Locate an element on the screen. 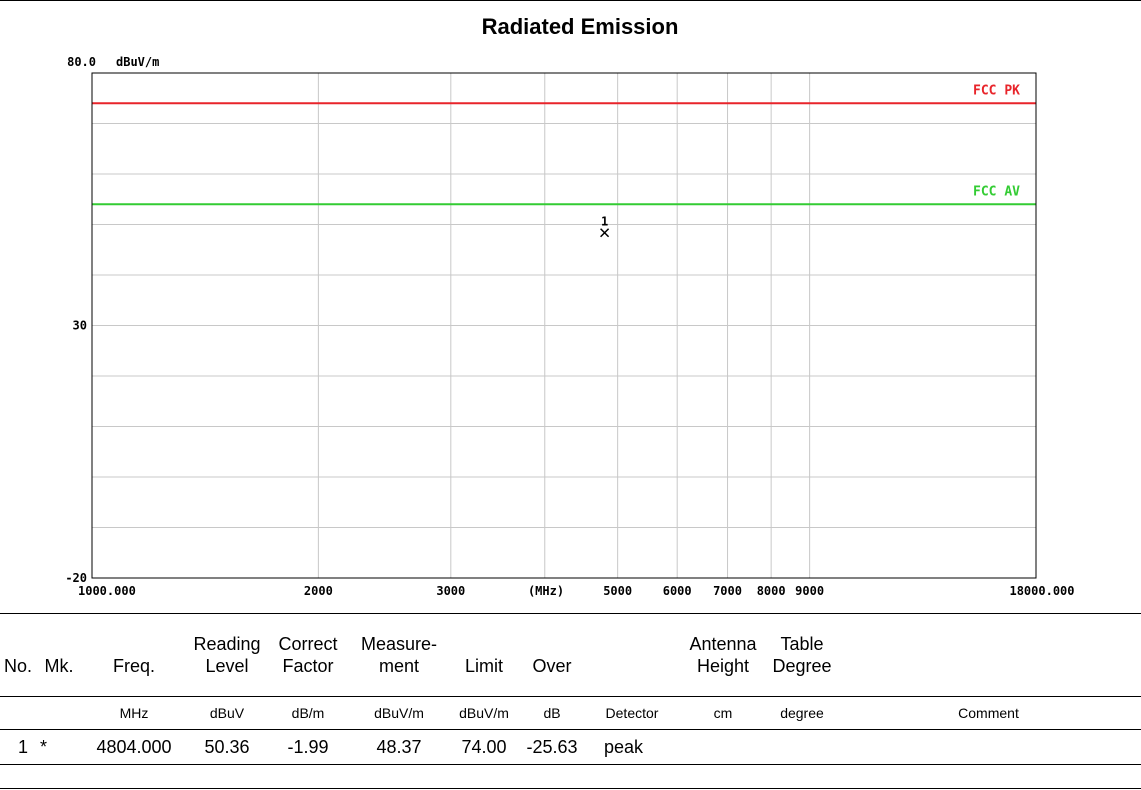 The width and height of the screenshot is (1141, 790). table-header-measurement: Measure-ment is located at coordinates (399, 655).